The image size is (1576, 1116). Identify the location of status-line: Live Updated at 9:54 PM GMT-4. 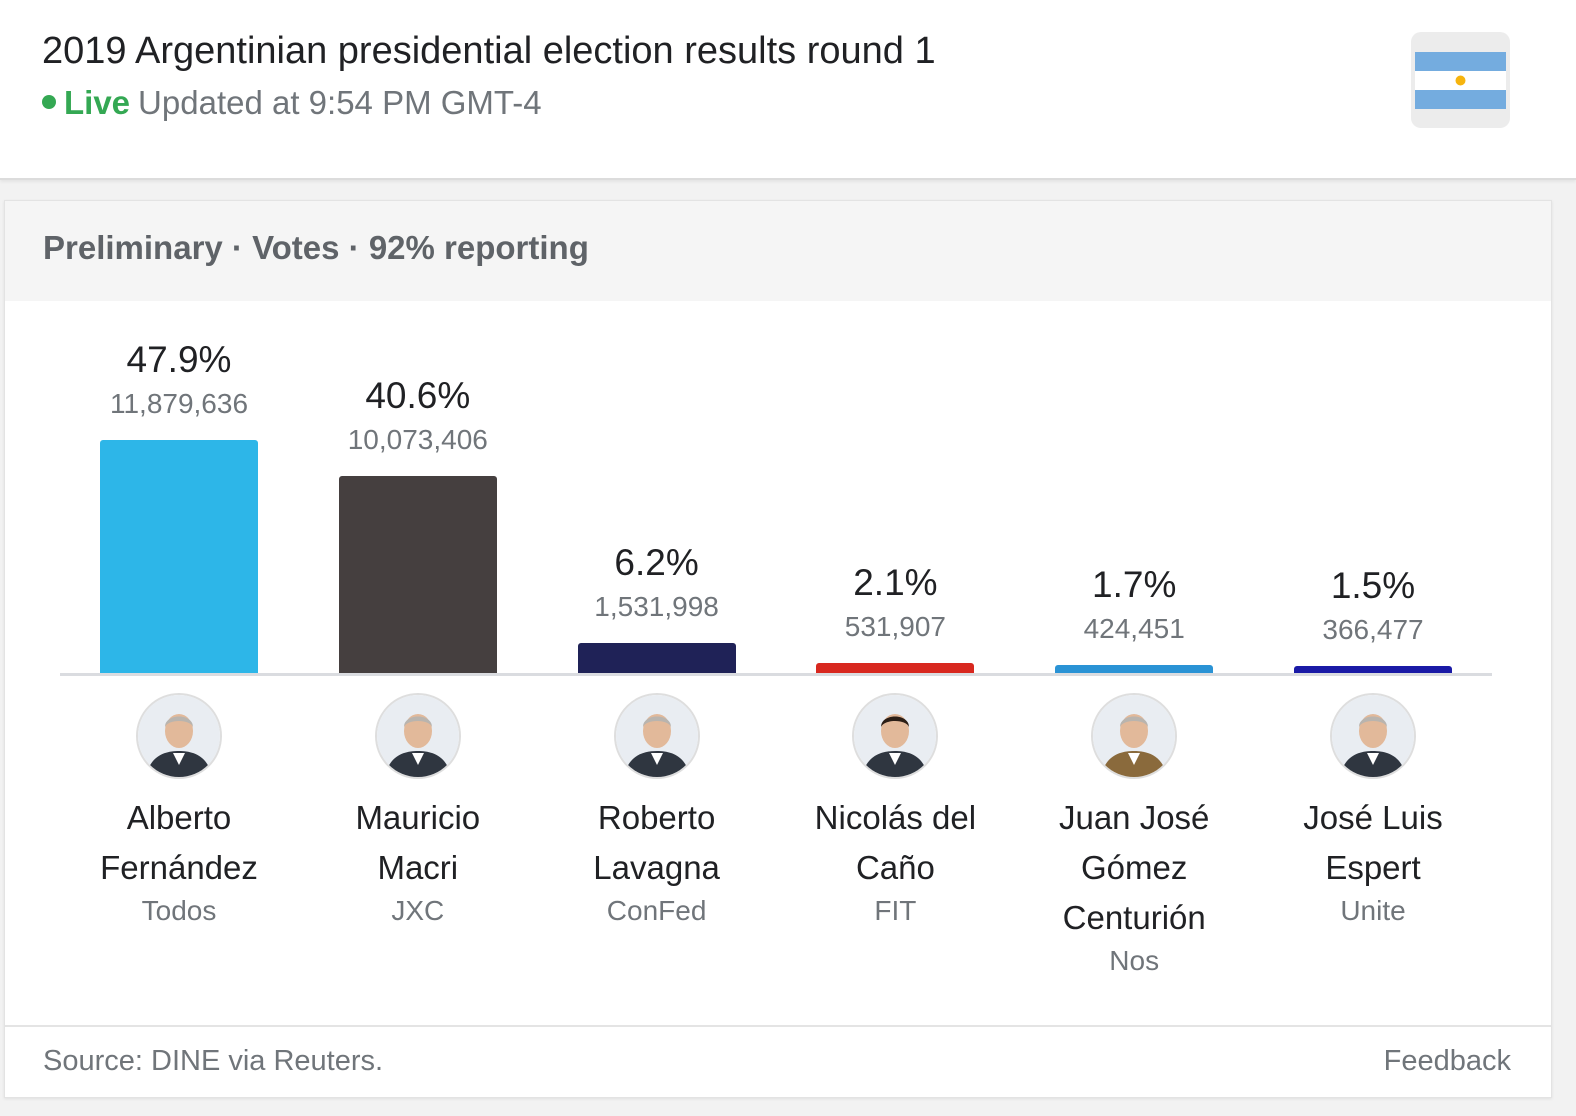
(292, 103).